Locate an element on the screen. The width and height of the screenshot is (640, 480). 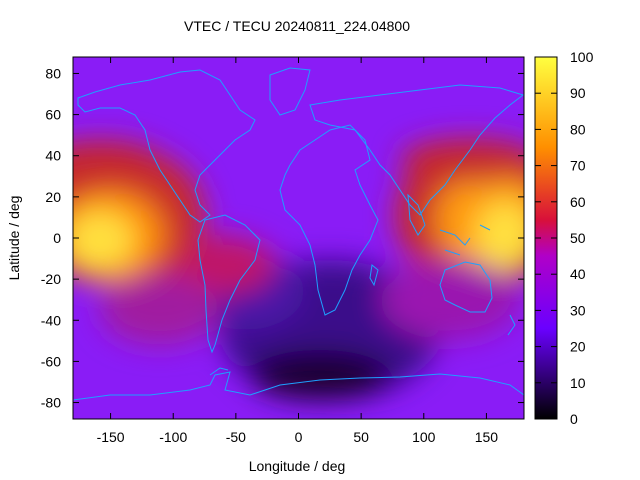
colorbar-tick-label: 30 is located at coordinates (578, 310).